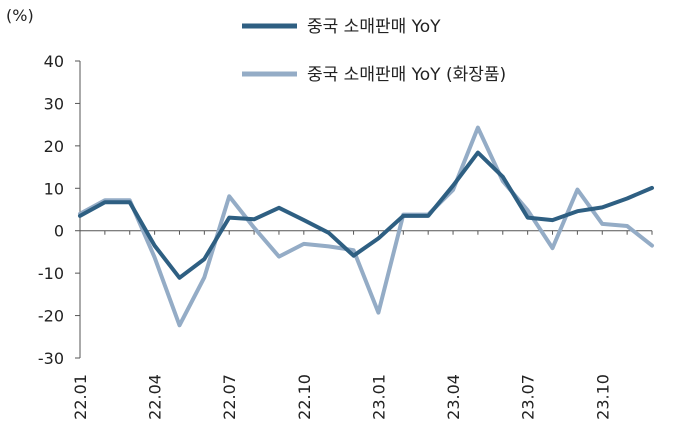  I want to click on y-unit-label: (%), so click(20, 15).